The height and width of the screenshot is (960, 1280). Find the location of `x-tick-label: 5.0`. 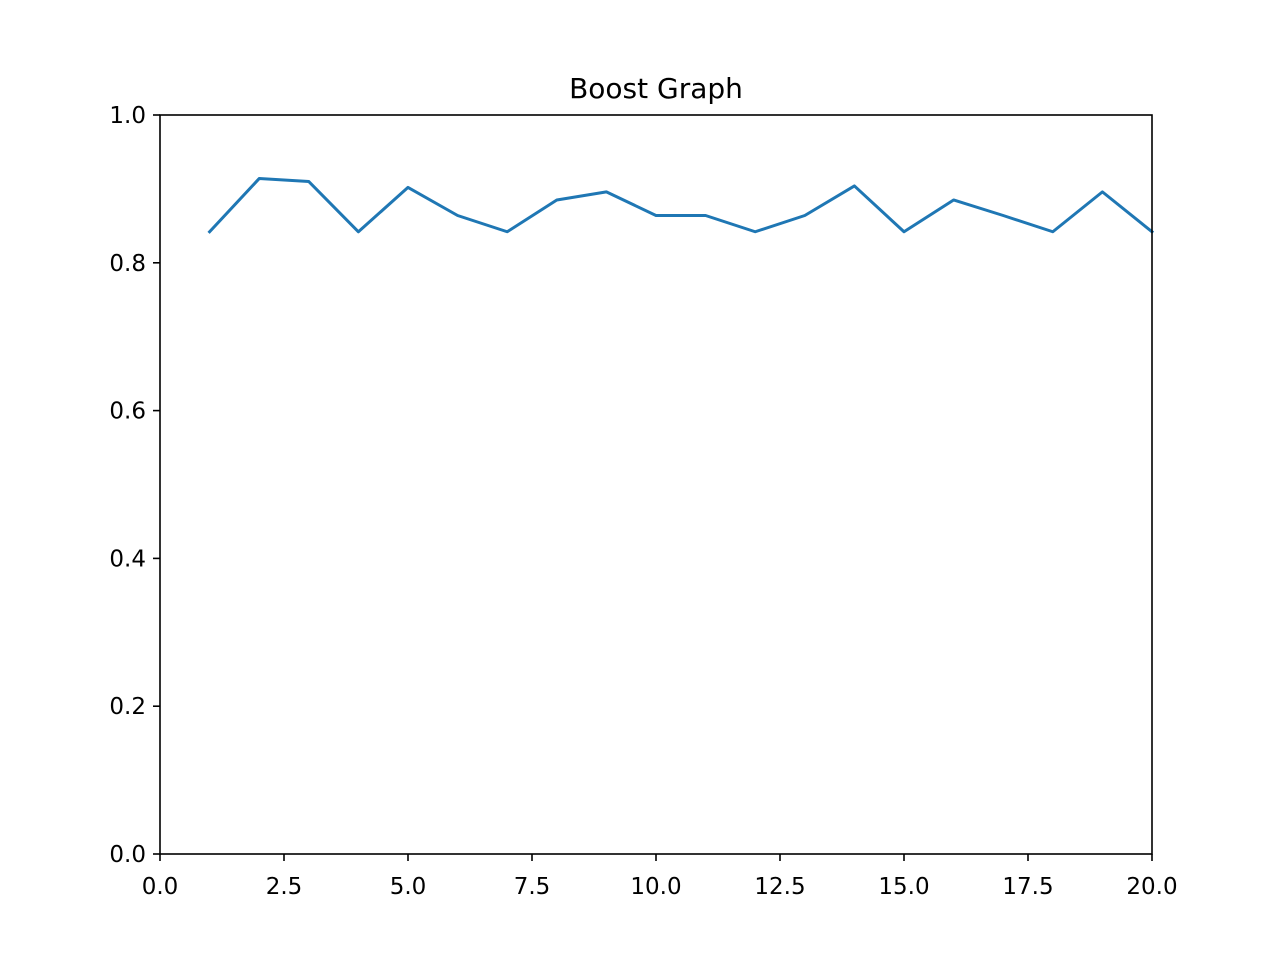

x-tick-label: 5.0 is located at coordinates (408, 887).